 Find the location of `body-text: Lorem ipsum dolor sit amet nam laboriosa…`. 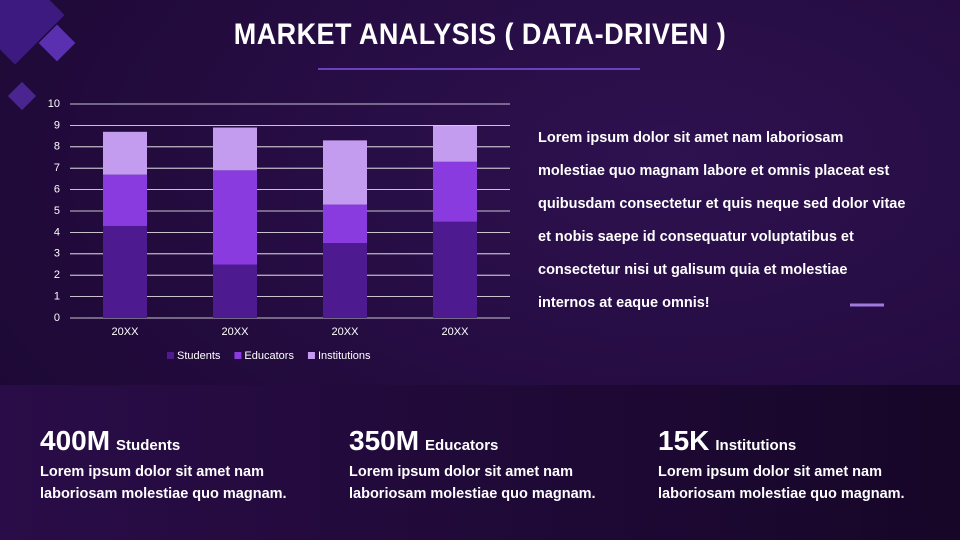

body-text: Lorem ipsum dolor sit amet nam laboriosa… is located at coordinates (722, 220).